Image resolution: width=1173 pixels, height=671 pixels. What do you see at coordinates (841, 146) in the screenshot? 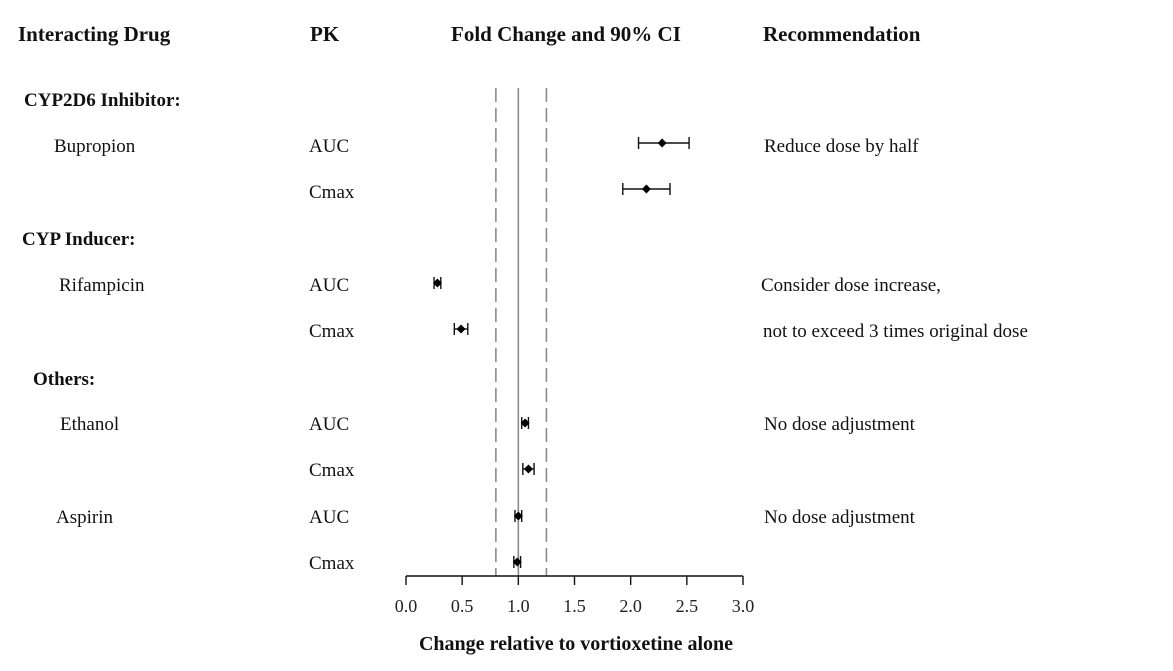
I see `recommendation-bupropion: Reduce dose by half` at bounding box center [841, 146].